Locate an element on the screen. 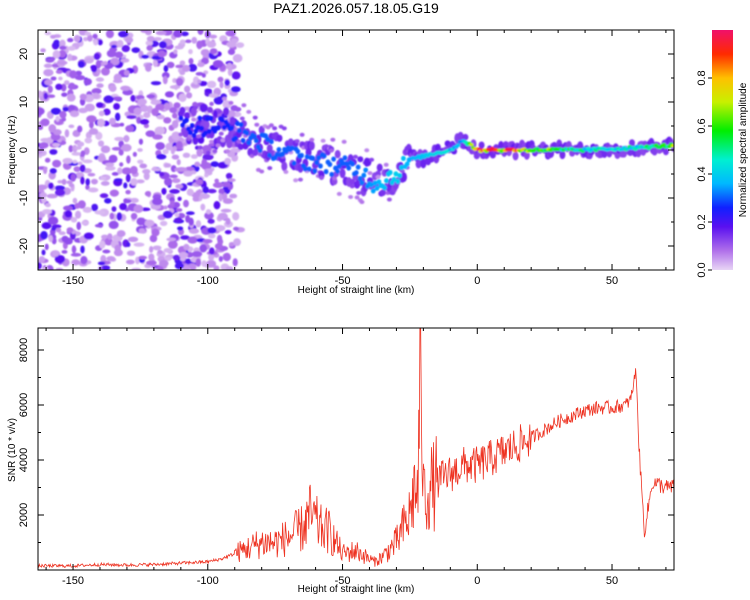 Image resolution: width=750 pixels, height=600 pixels. y-tick-label: 20 is located at coordinates (24, 54).